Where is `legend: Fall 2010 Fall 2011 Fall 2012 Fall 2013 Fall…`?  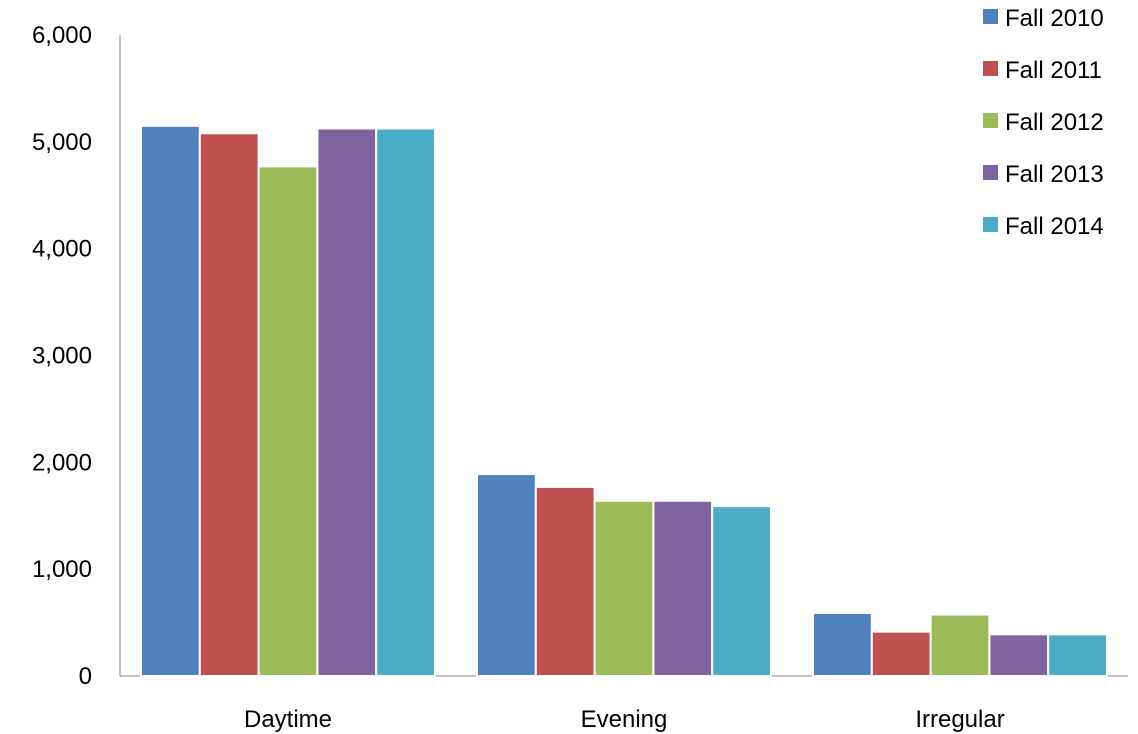
legend: Fall 2010 Fall 2011 Fall 2012 Fall 2013 Fall… is located at coordinates (1043, 122).